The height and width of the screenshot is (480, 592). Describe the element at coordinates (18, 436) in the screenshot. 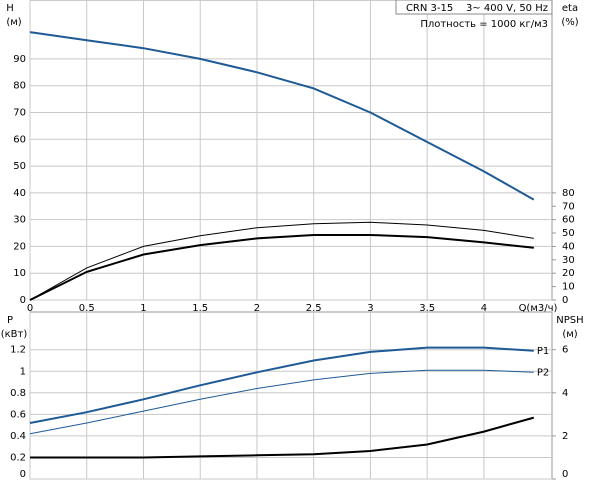

I see `y-tick-label: 0.4` at that location.